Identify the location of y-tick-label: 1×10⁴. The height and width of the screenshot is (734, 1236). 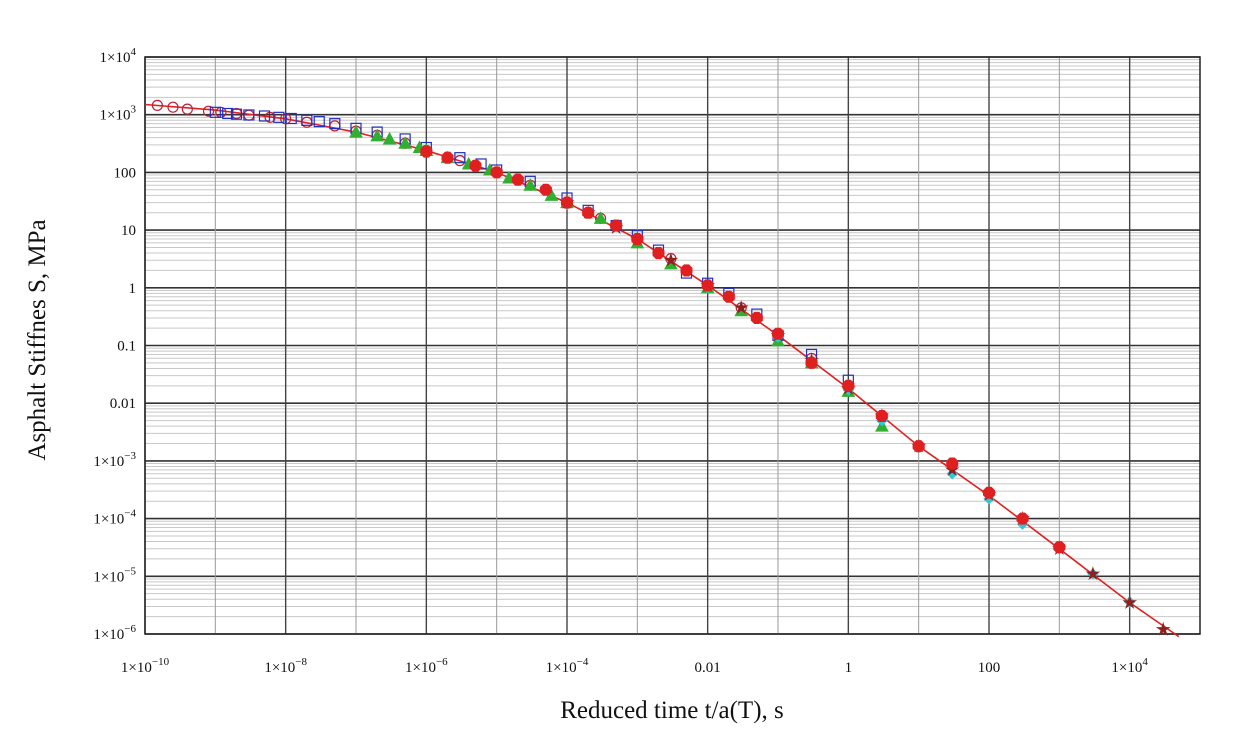
(118, 56).